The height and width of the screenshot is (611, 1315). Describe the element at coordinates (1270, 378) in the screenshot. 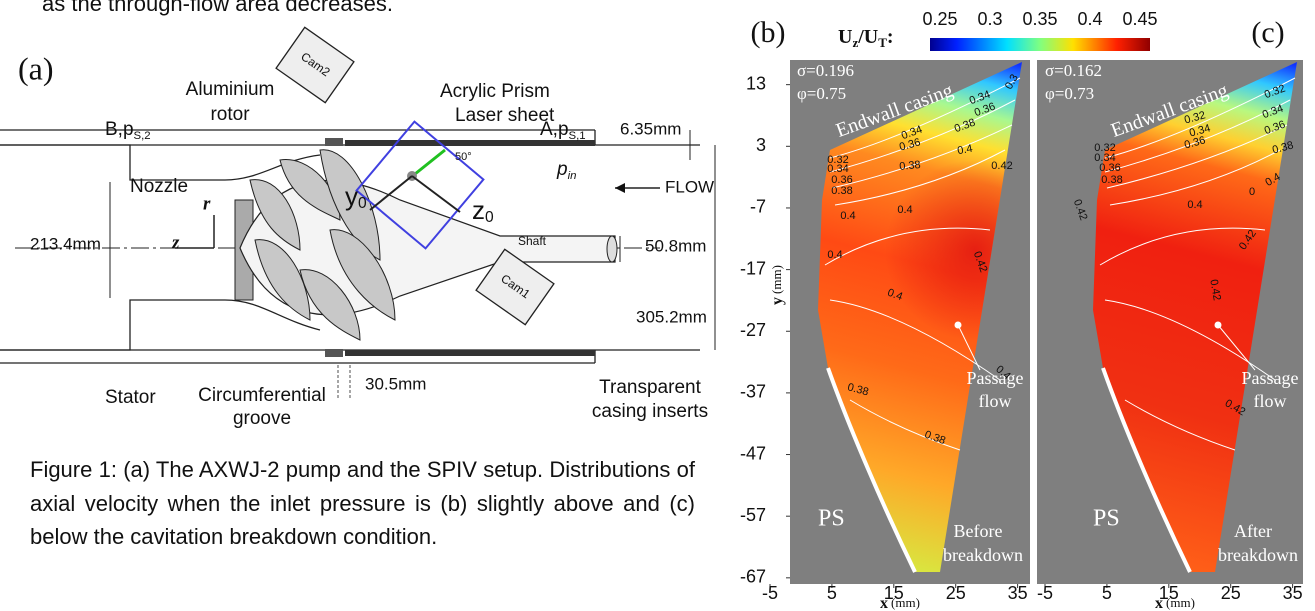

I see `passage-label: Passage` at that location.